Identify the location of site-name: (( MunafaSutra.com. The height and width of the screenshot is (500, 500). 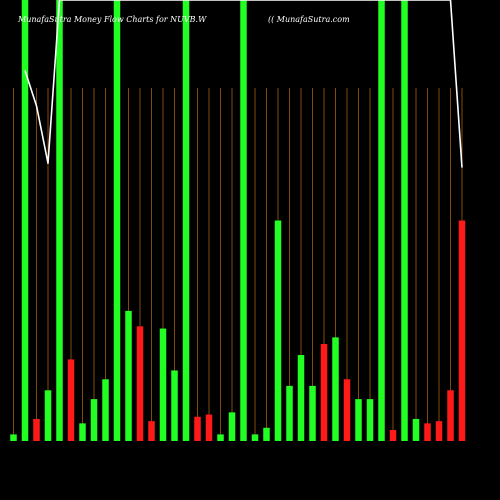
(309, 19).